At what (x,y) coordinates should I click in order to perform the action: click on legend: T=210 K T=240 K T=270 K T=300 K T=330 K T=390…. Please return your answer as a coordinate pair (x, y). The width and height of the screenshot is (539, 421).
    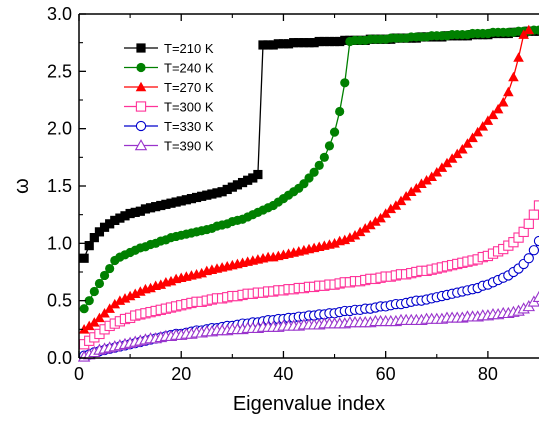
    Looking at the image, I should click on (169, 97).